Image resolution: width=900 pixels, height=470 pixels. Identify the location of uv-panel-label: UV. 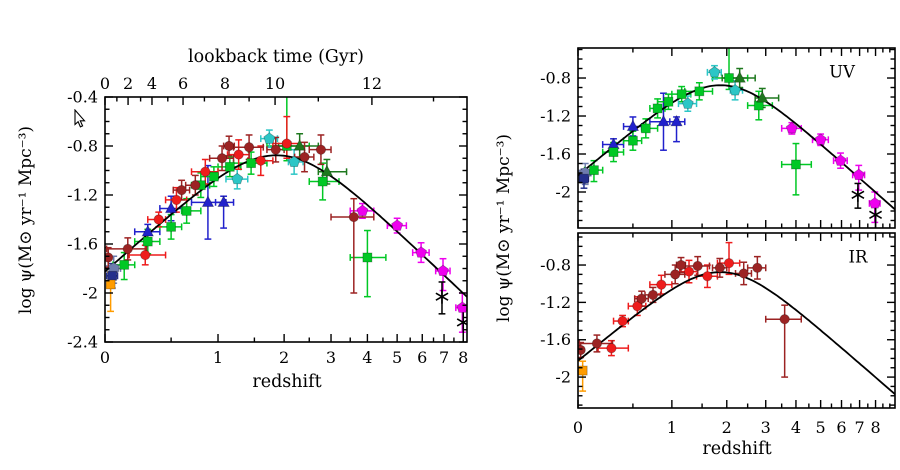
(842, 72).